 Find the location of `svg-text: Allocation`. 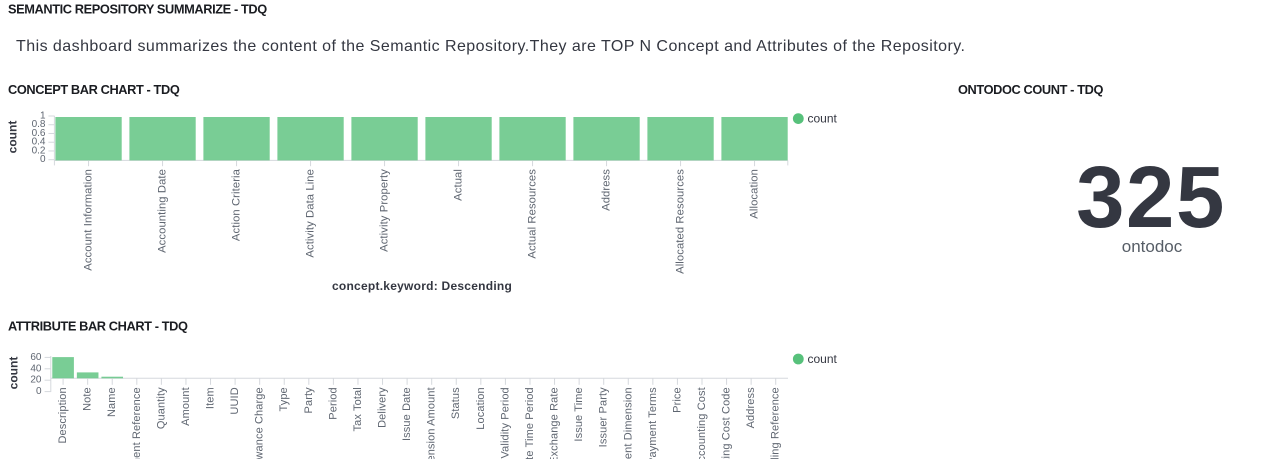

svg-text: Allocation is located at coordinates (755, 194).